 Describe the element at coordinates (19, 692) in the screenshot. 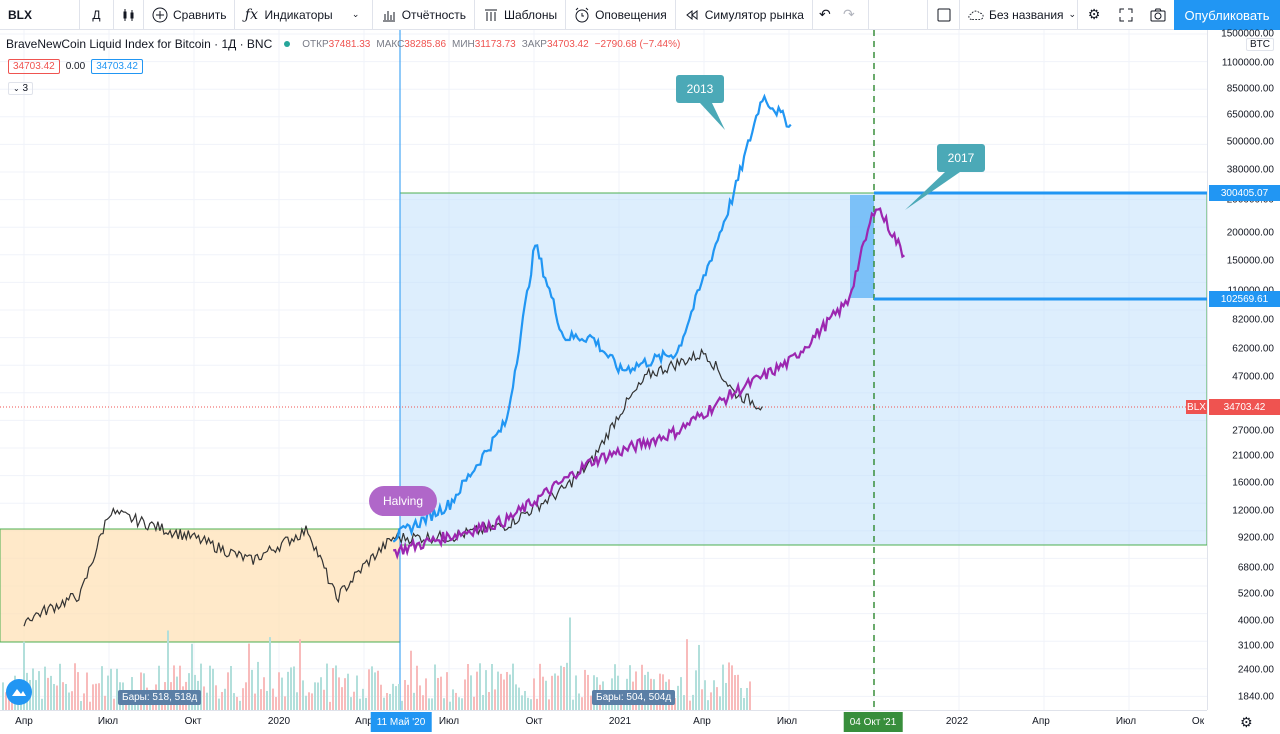

I see `tradingview-logo` at that location.